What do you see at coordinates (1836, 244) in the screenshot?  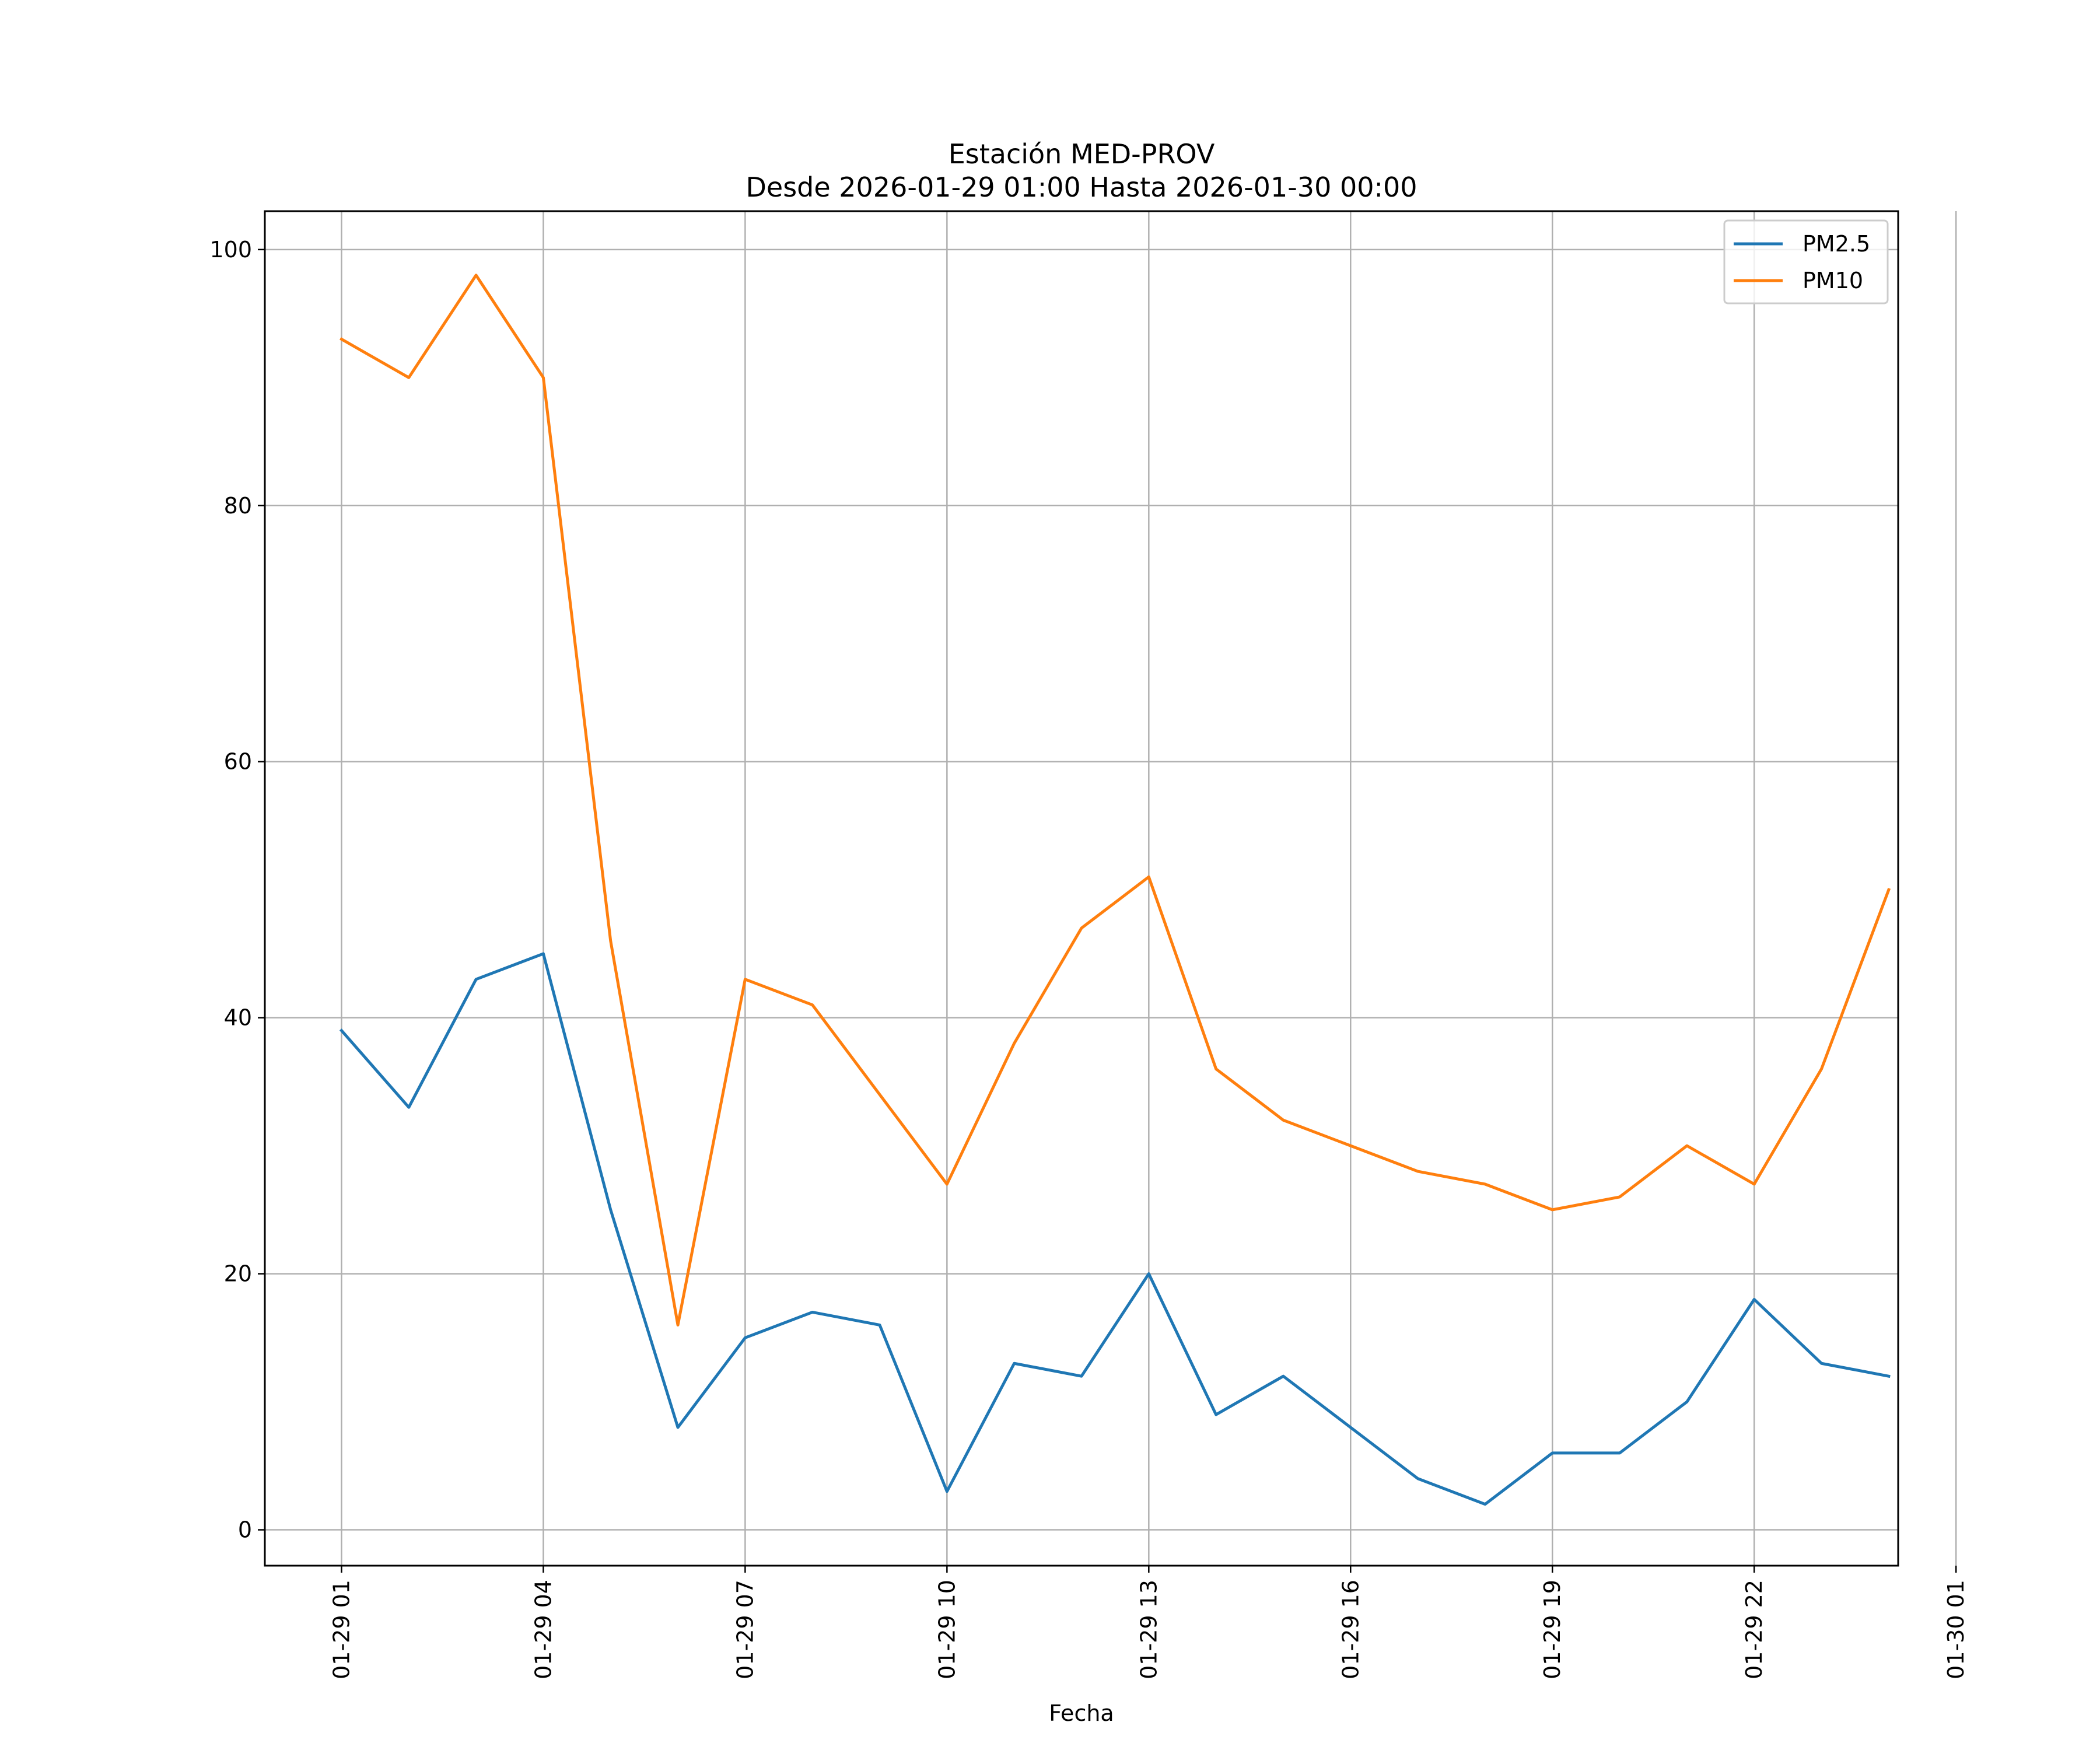 I see `legend-label-pm25: PM2.5` at bounding box center [1836, 244].